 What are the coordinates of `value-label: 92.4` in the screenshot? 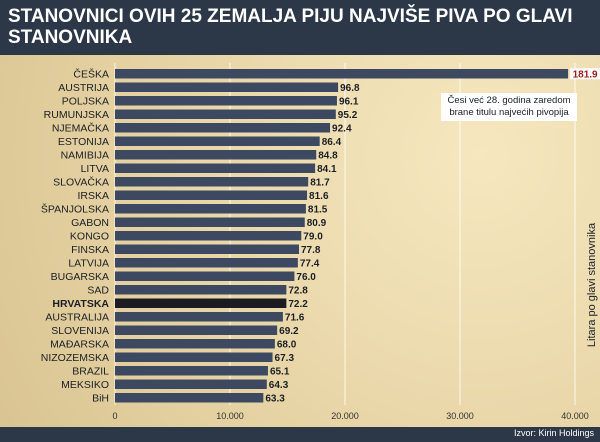 It's located at (342, 128).